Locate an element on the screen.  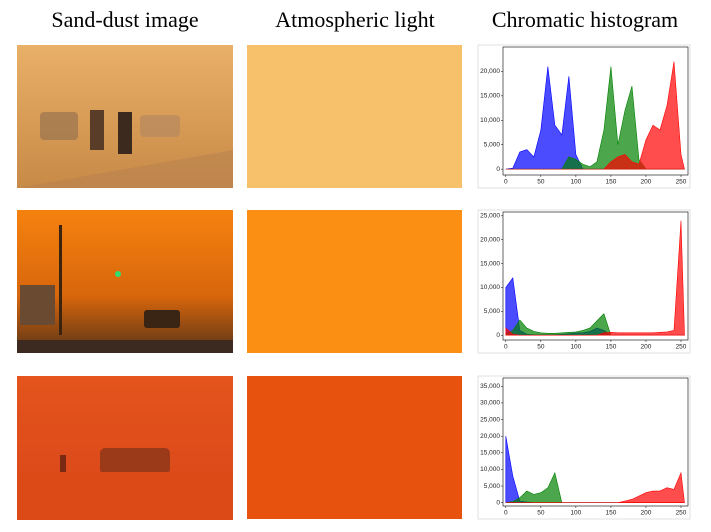
y-tick-label: 30,000 is located at coordinates (490, 403).